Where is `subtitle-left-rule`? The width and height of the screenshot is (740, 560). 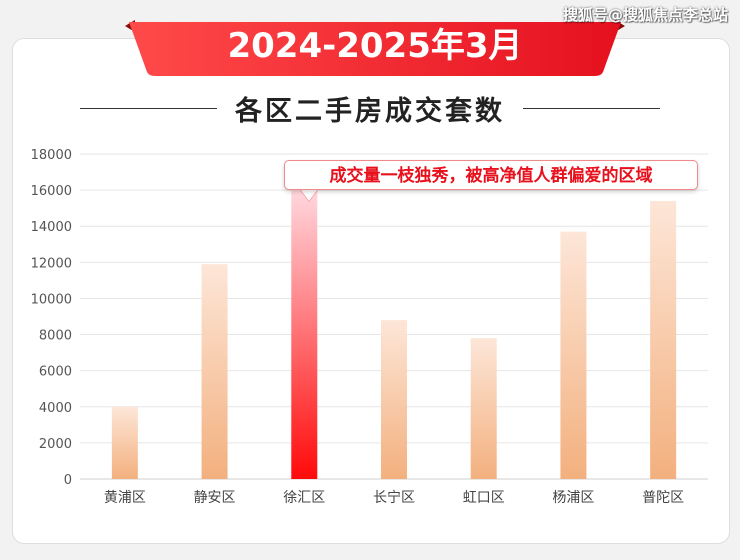 subtitle-left-rule is located at coordinates (148, 108).